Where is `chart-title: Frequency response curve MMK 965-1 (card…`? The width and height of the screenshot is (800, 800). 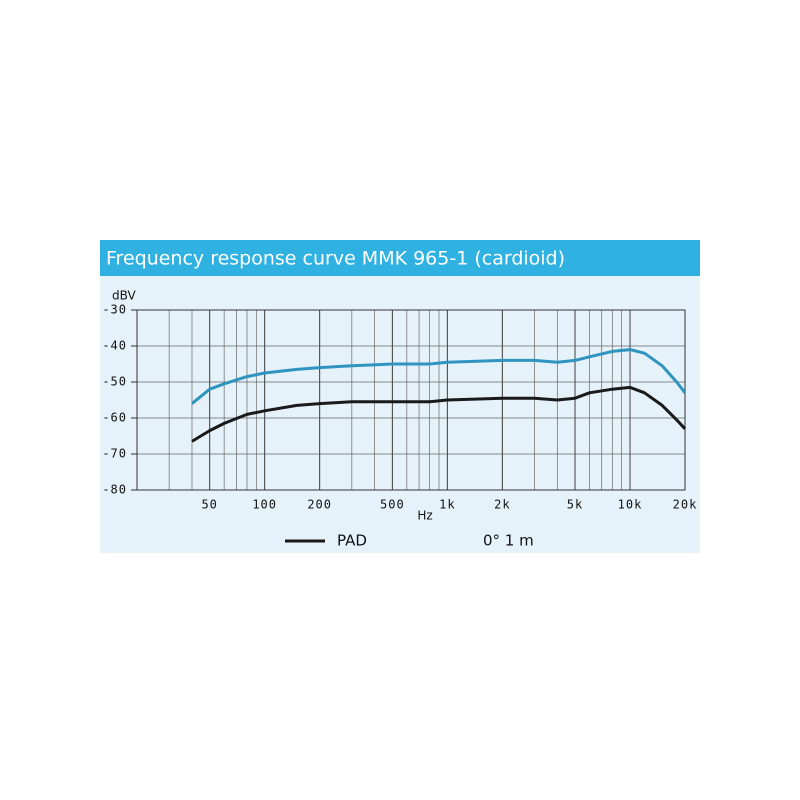 chart-title: Frequency response curve MMK 965-1 (card… is located at coordinates (335, 259).